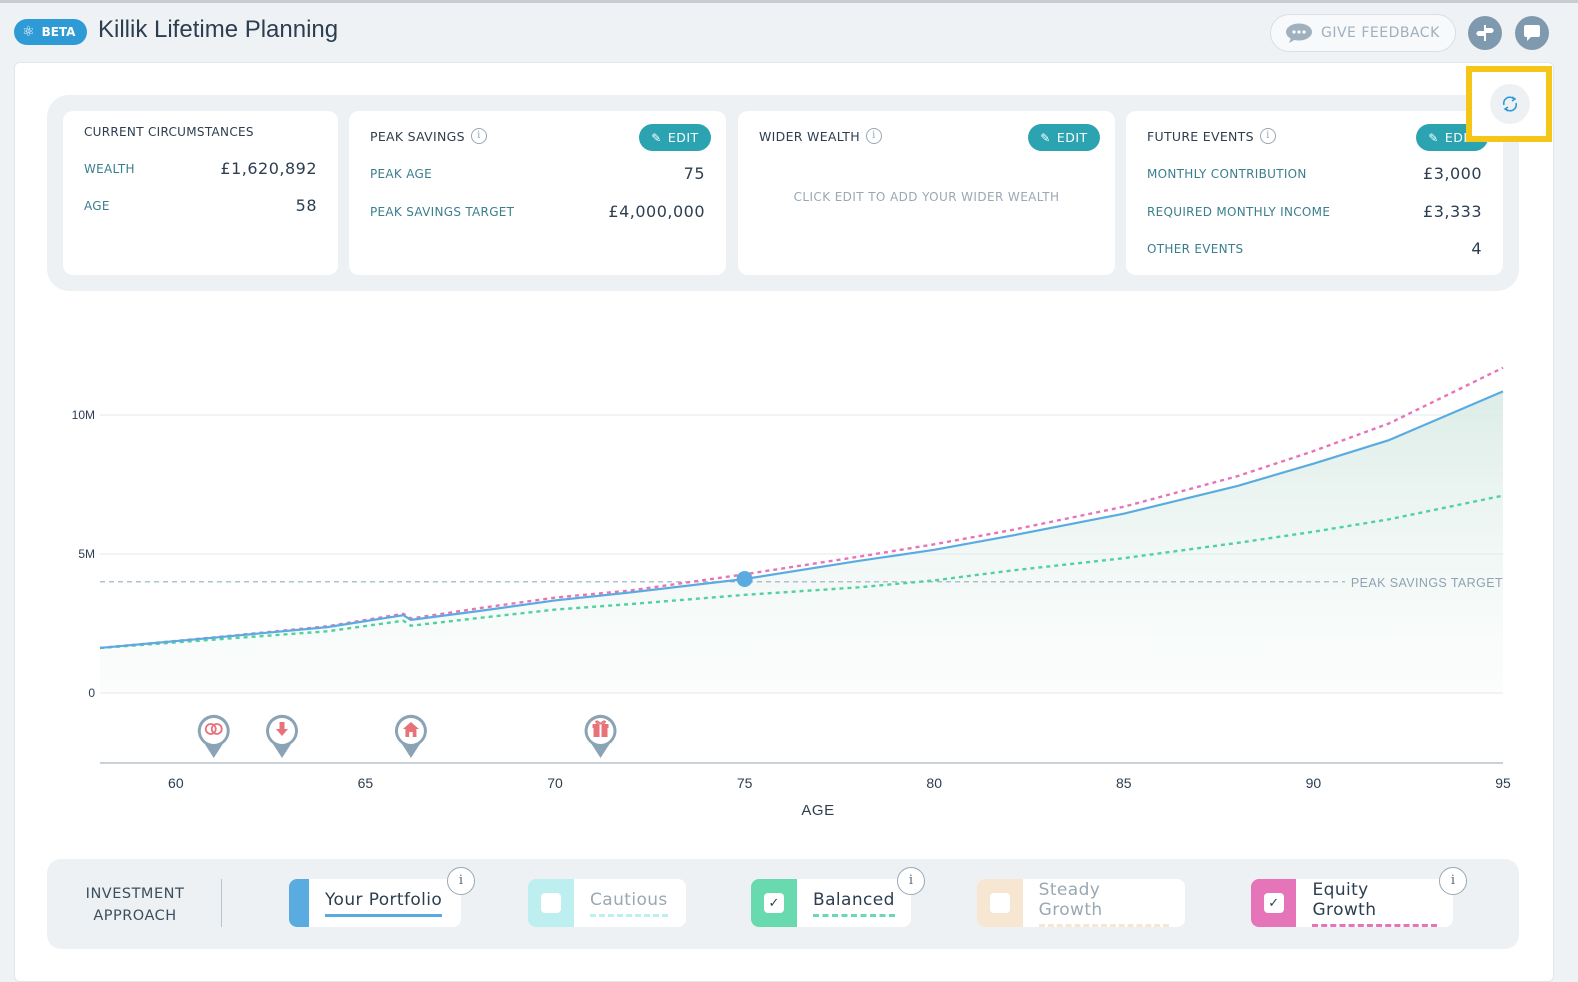 The image size is (1578, 982). I want to click on x-tick-label: 65, so click(366, 783).